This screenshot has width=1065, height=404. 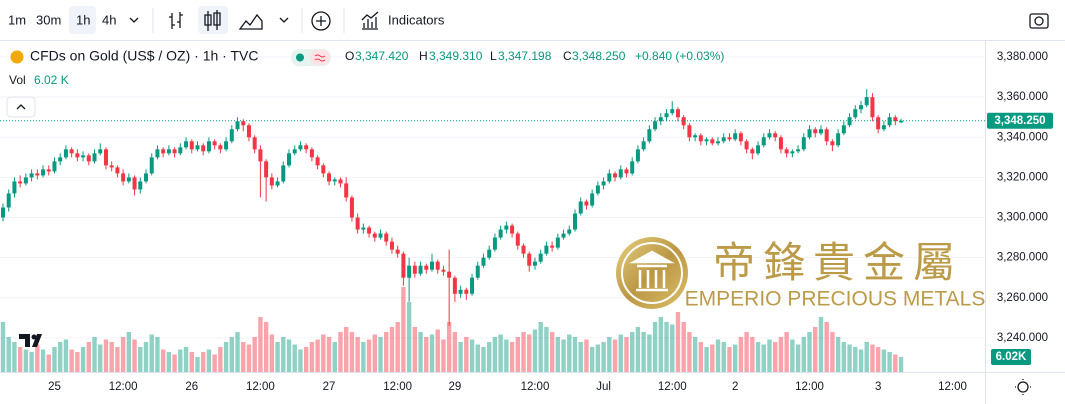 I want to click on snapshot-button, so click(x=1039, y=21).